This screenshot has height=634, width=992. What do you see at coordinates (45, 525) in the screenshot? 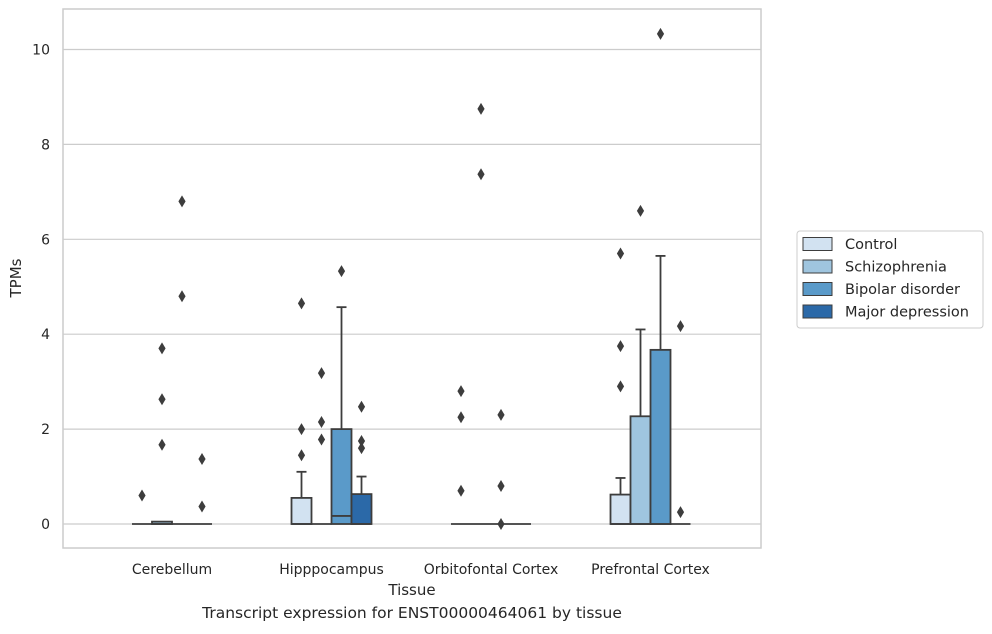
I see `y-tick-label: 0` at bounding box center [45, 525].